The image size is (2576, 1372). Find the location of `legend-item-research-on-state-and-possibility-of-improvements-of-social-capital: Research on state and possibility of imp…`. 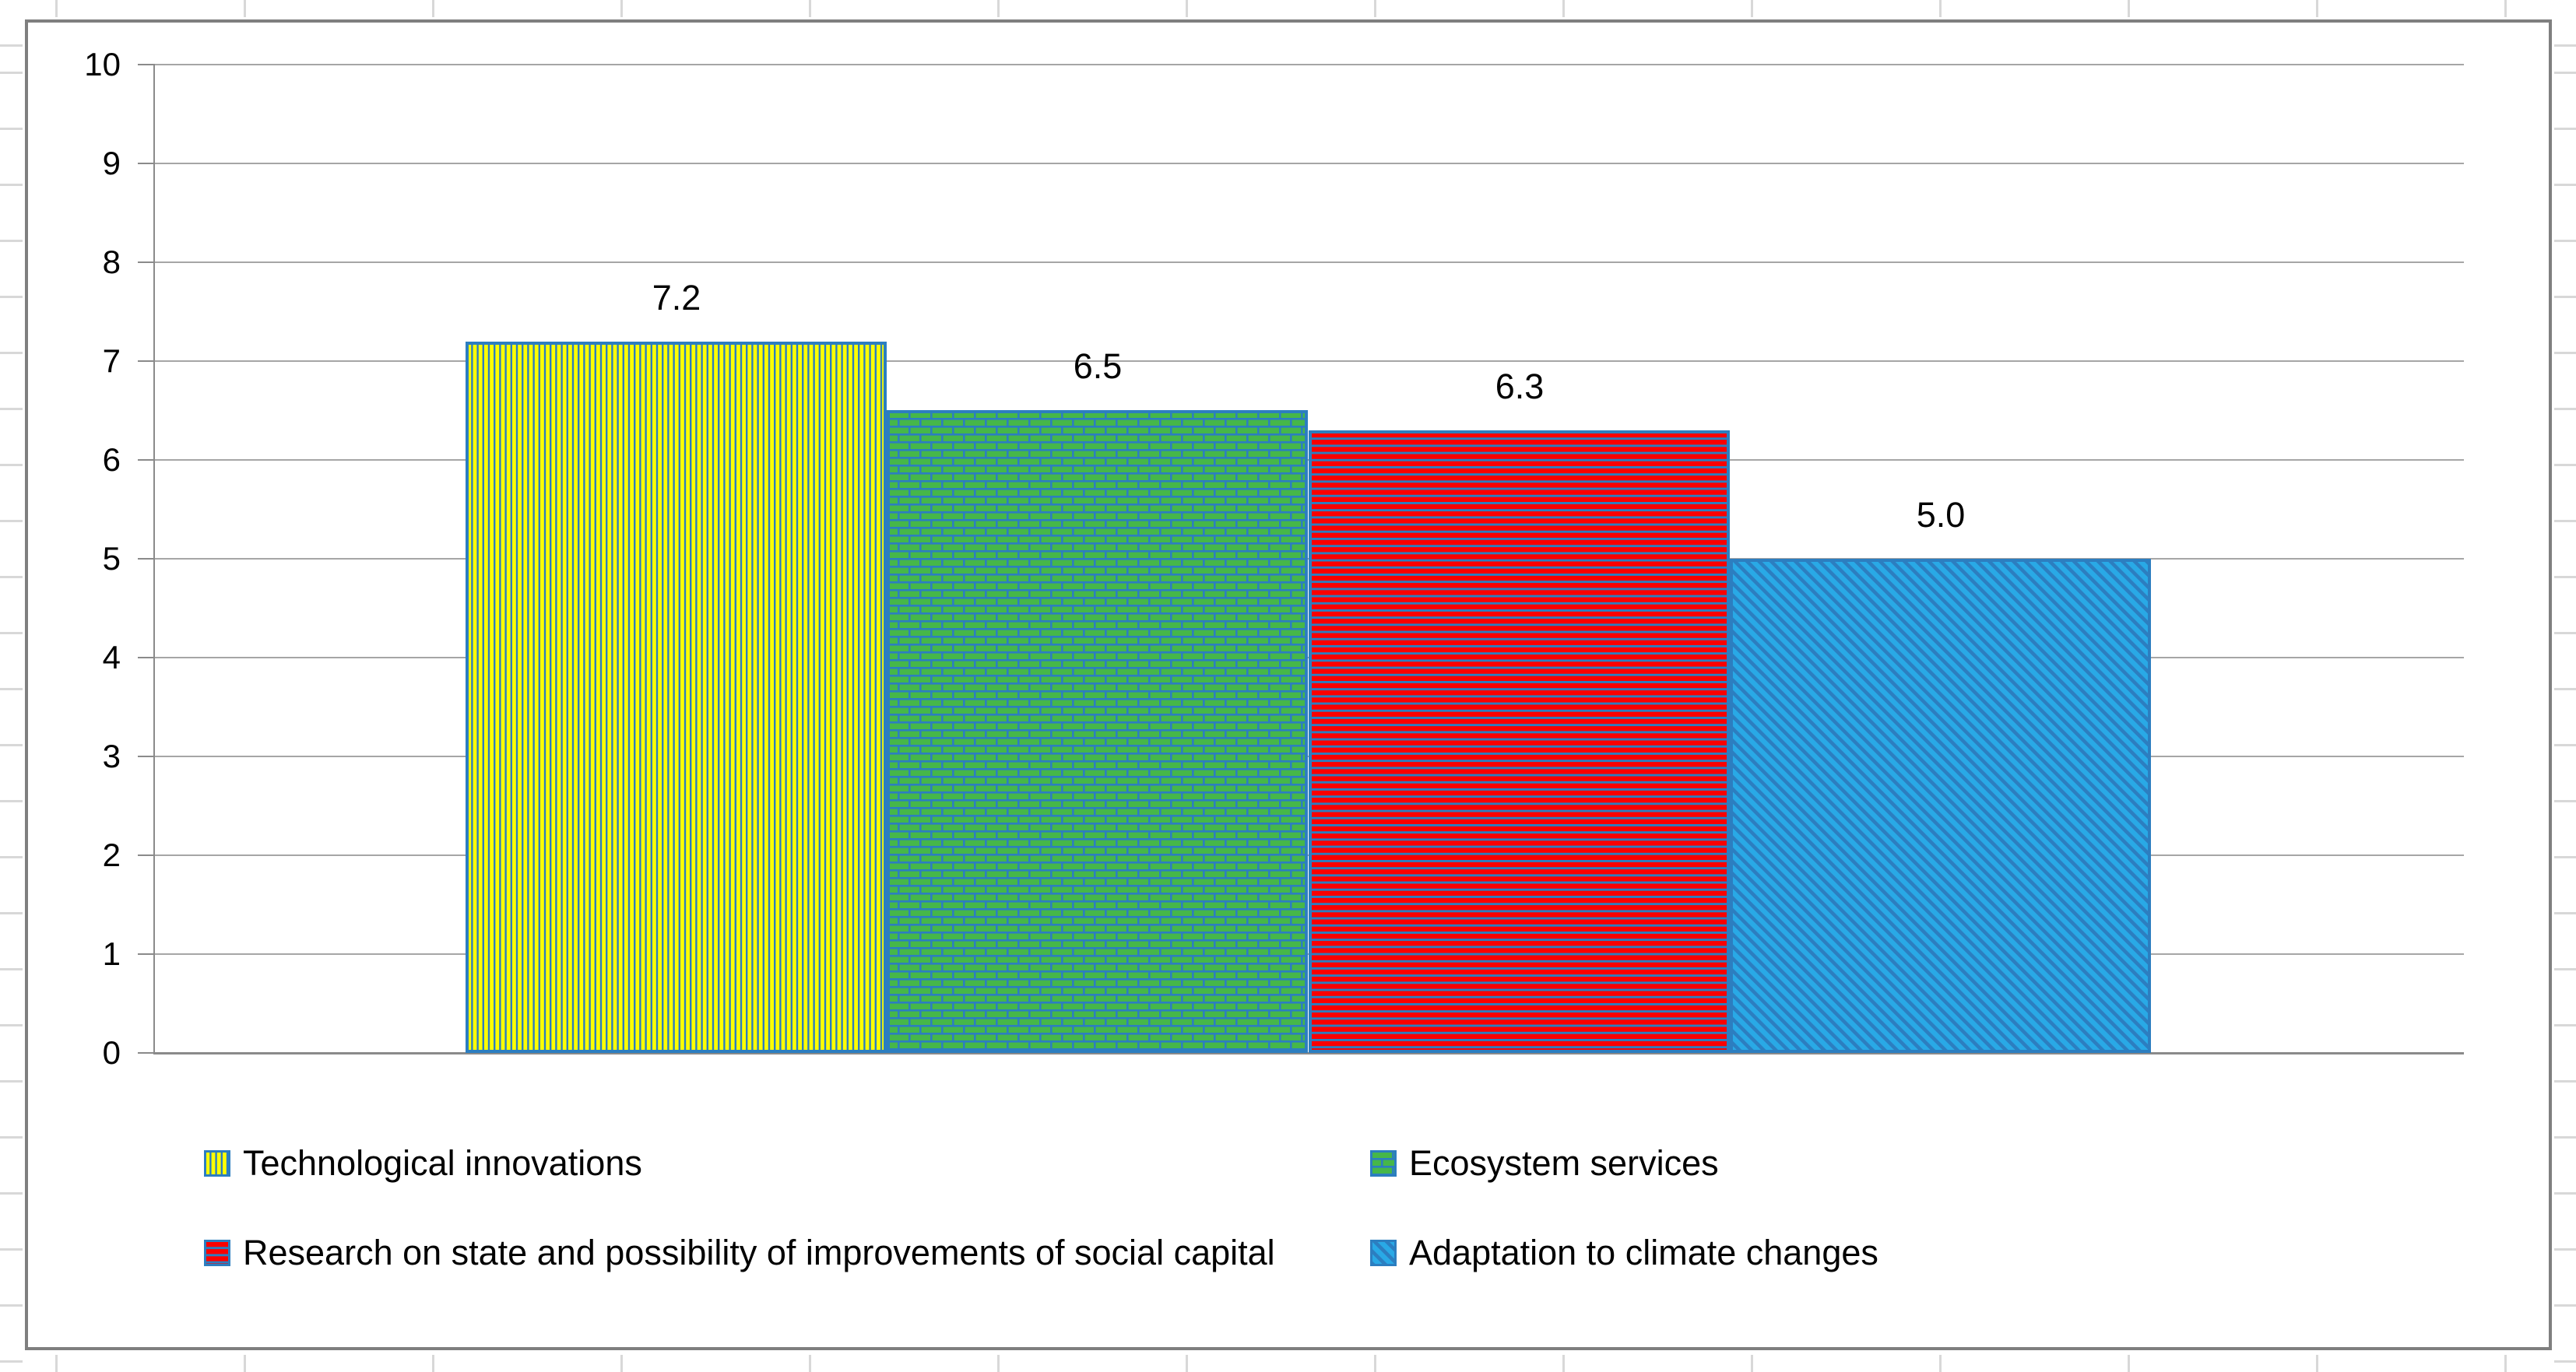

legend-item-research-on-state-and-possibility-of-improvements-of-social-capital: Research on state and possibility of imp… is located at coordinates (740, 1252).